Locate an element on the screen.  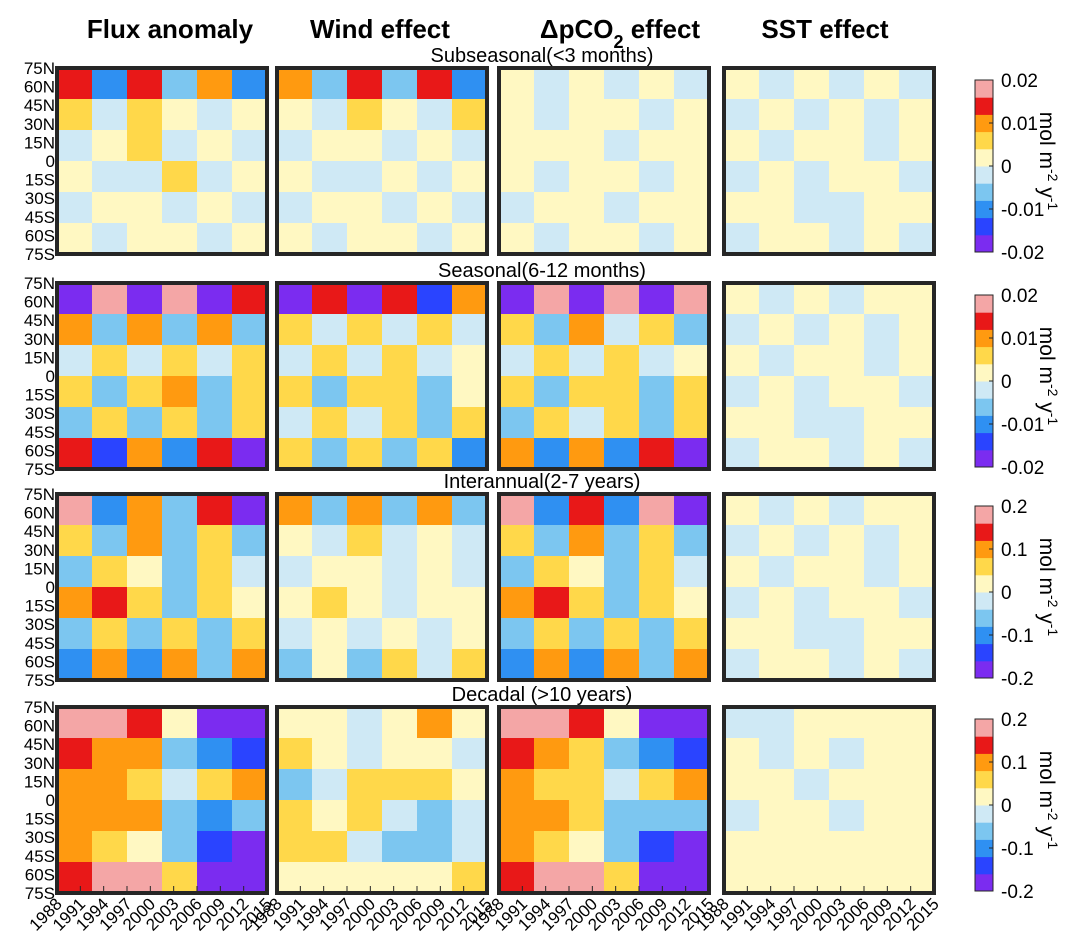
y-tick-label: 75S is located at coordinates (40, 254).